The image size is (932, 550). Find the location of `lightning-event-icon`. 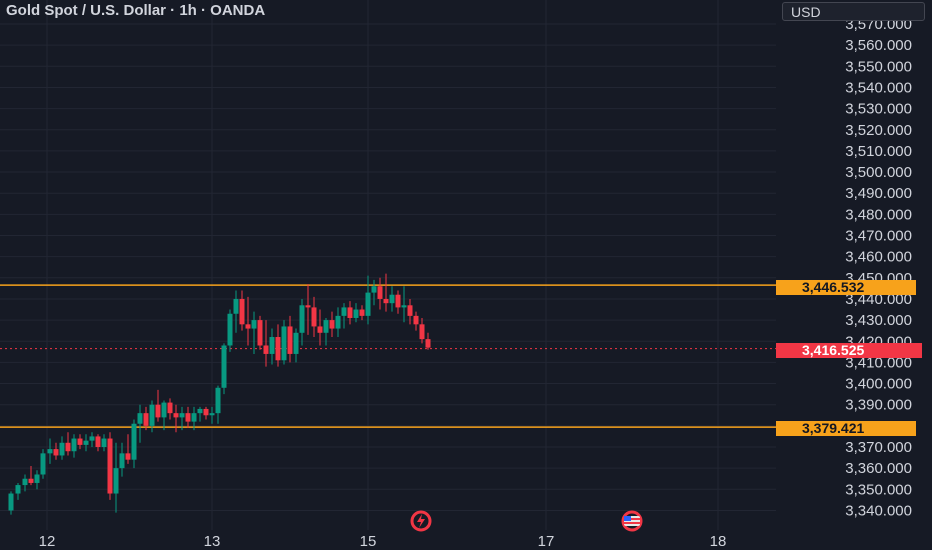

lightning-event-icon is located at coordinates (421, 521).